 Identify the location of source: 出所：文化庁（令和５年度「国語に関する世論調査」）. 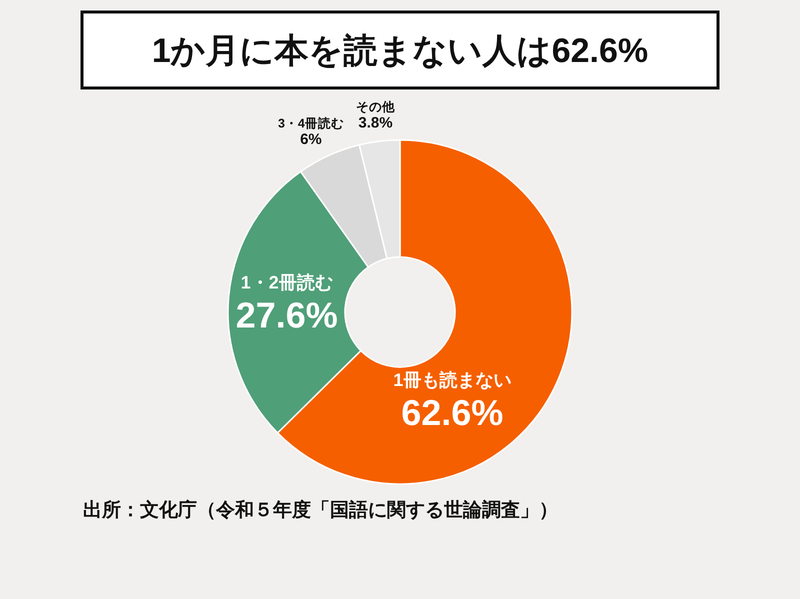
(320, 510).